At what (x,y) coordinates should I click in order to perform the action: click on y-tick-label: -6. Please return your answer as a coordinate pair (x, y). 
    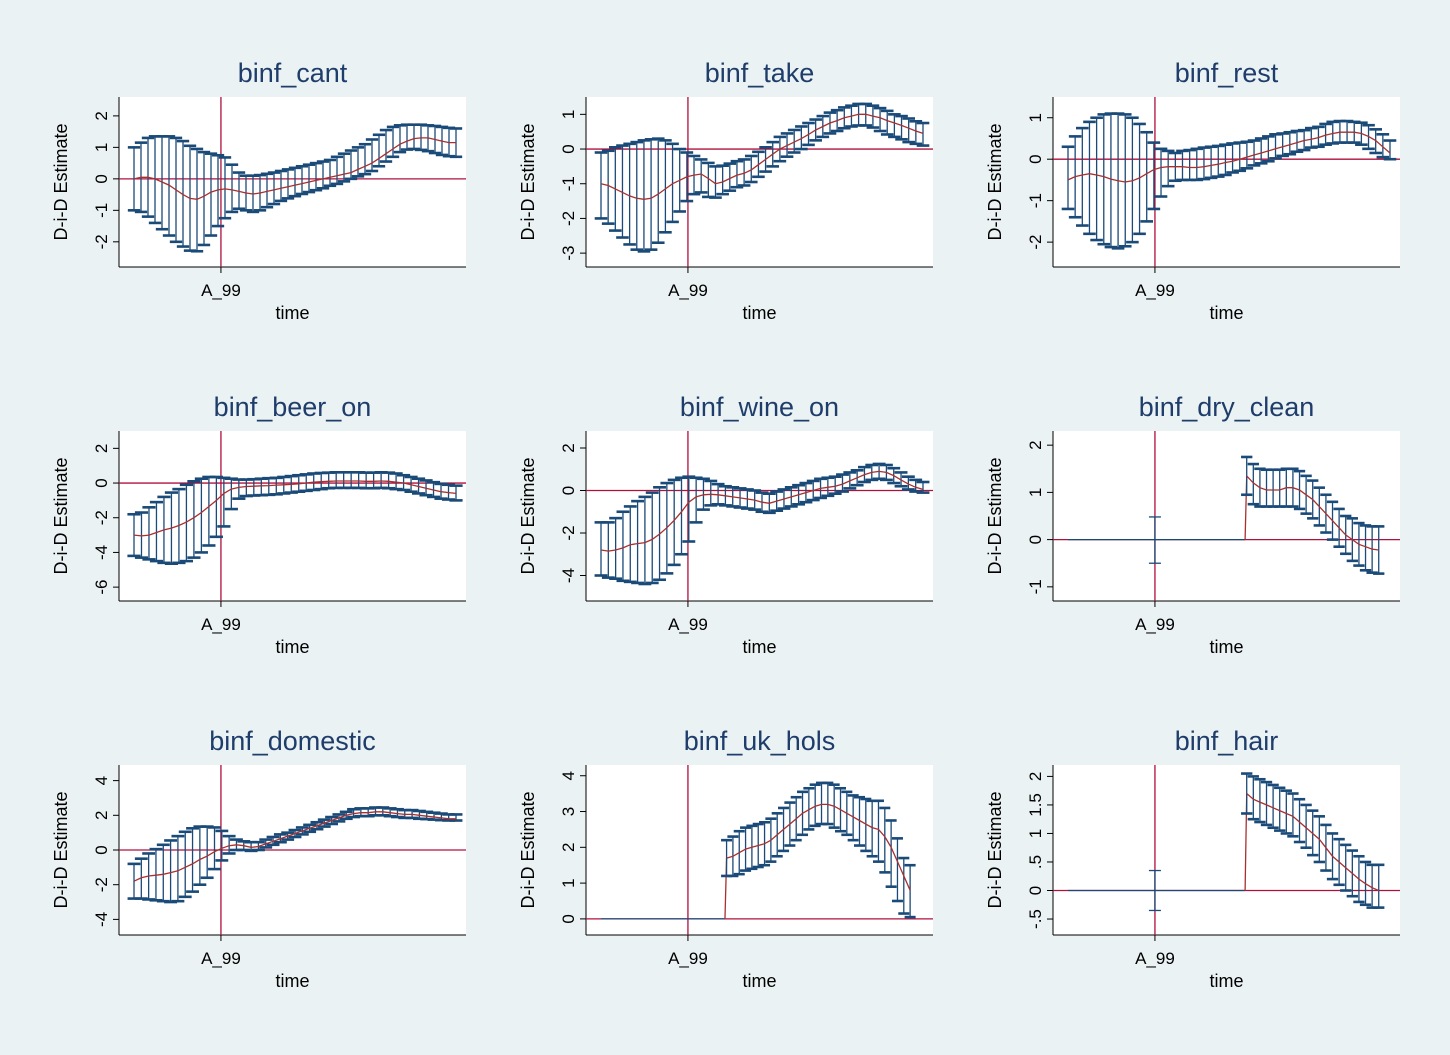
    Looking at the image, I should click on (101, 587).